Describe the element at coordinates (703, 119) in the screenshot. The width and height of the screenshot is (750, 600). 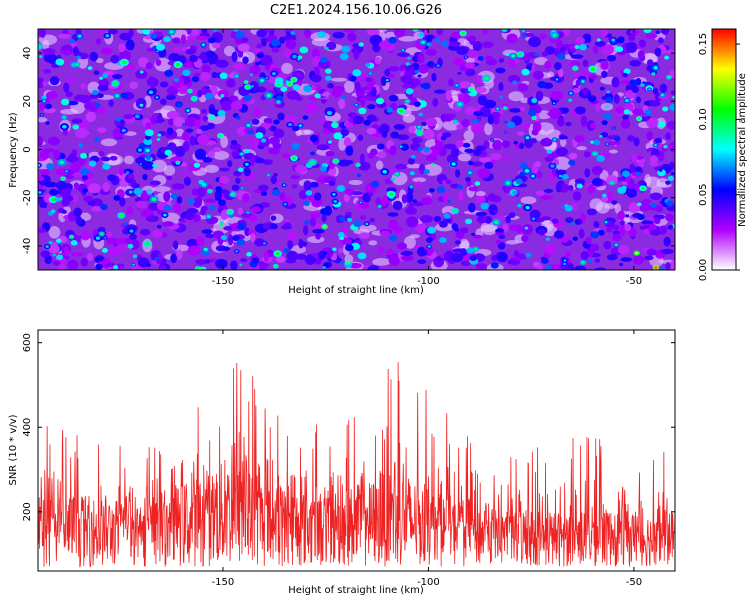
I see `colorbar-tick-label: 0.10` at that location.